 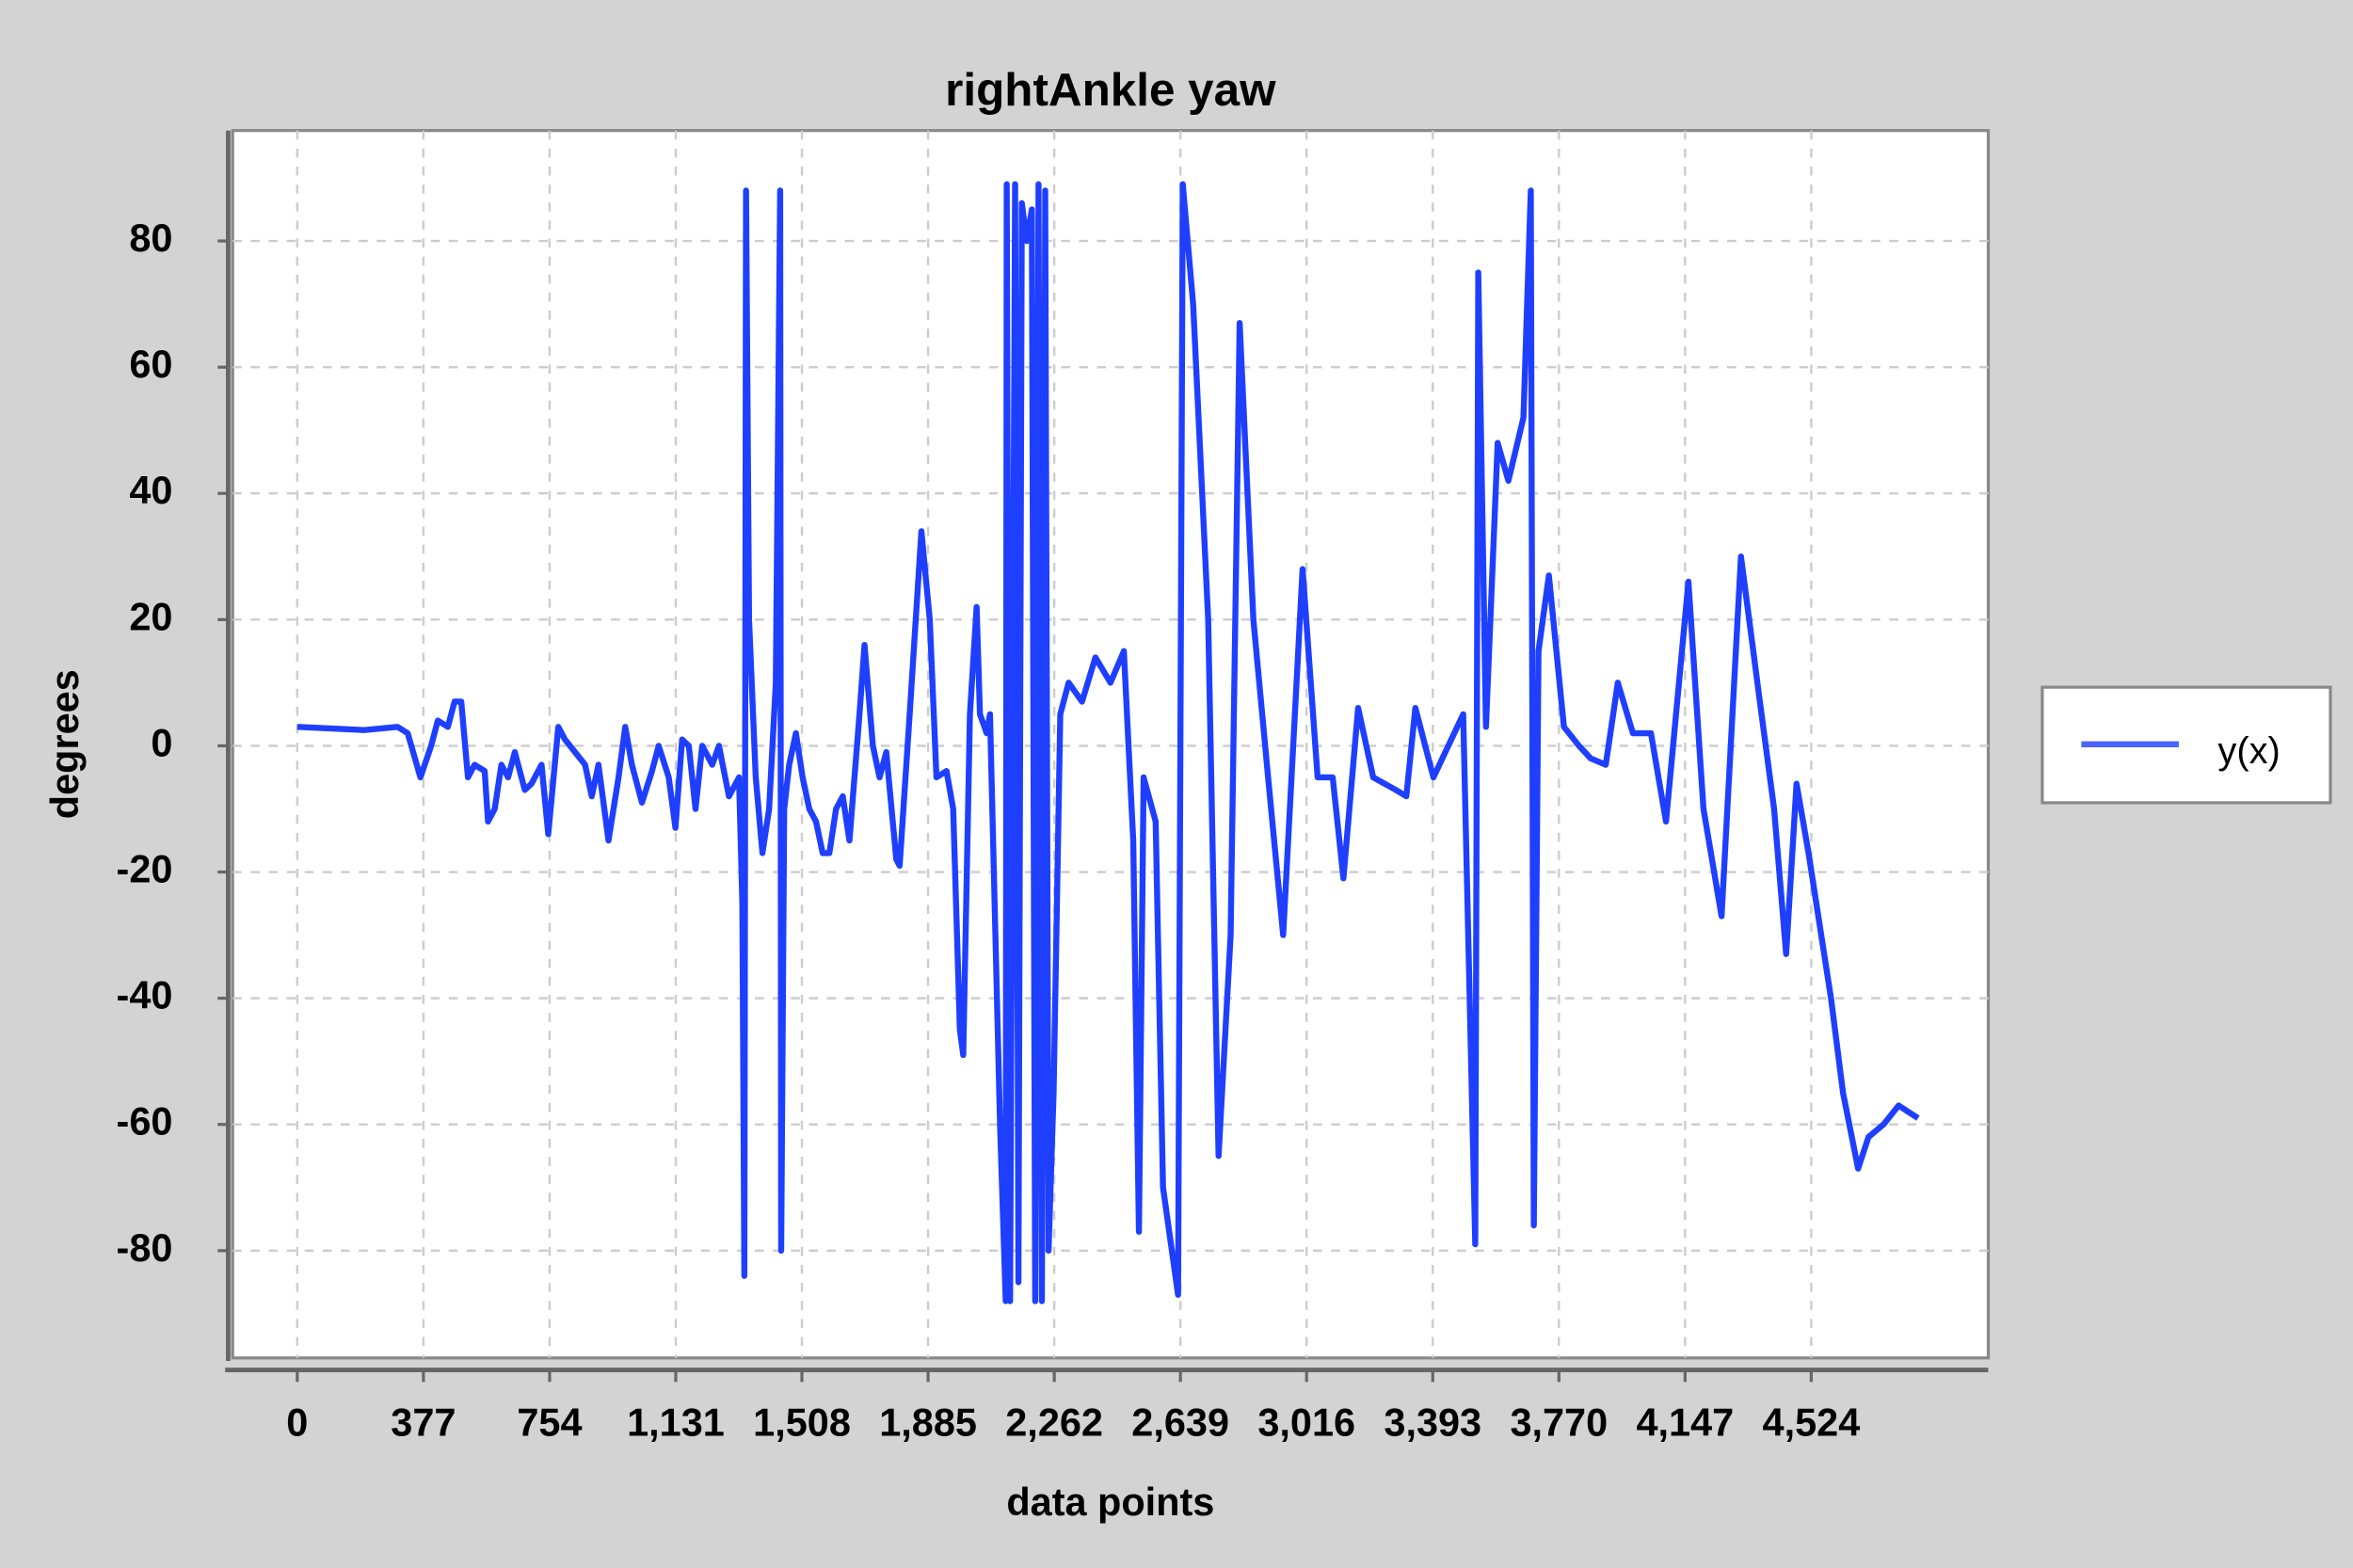 What do you see at coordinates (1111, 90) in the screenshot?
I see `chart-title: rightAnkle yaw` at bounding box center [1111, 90].